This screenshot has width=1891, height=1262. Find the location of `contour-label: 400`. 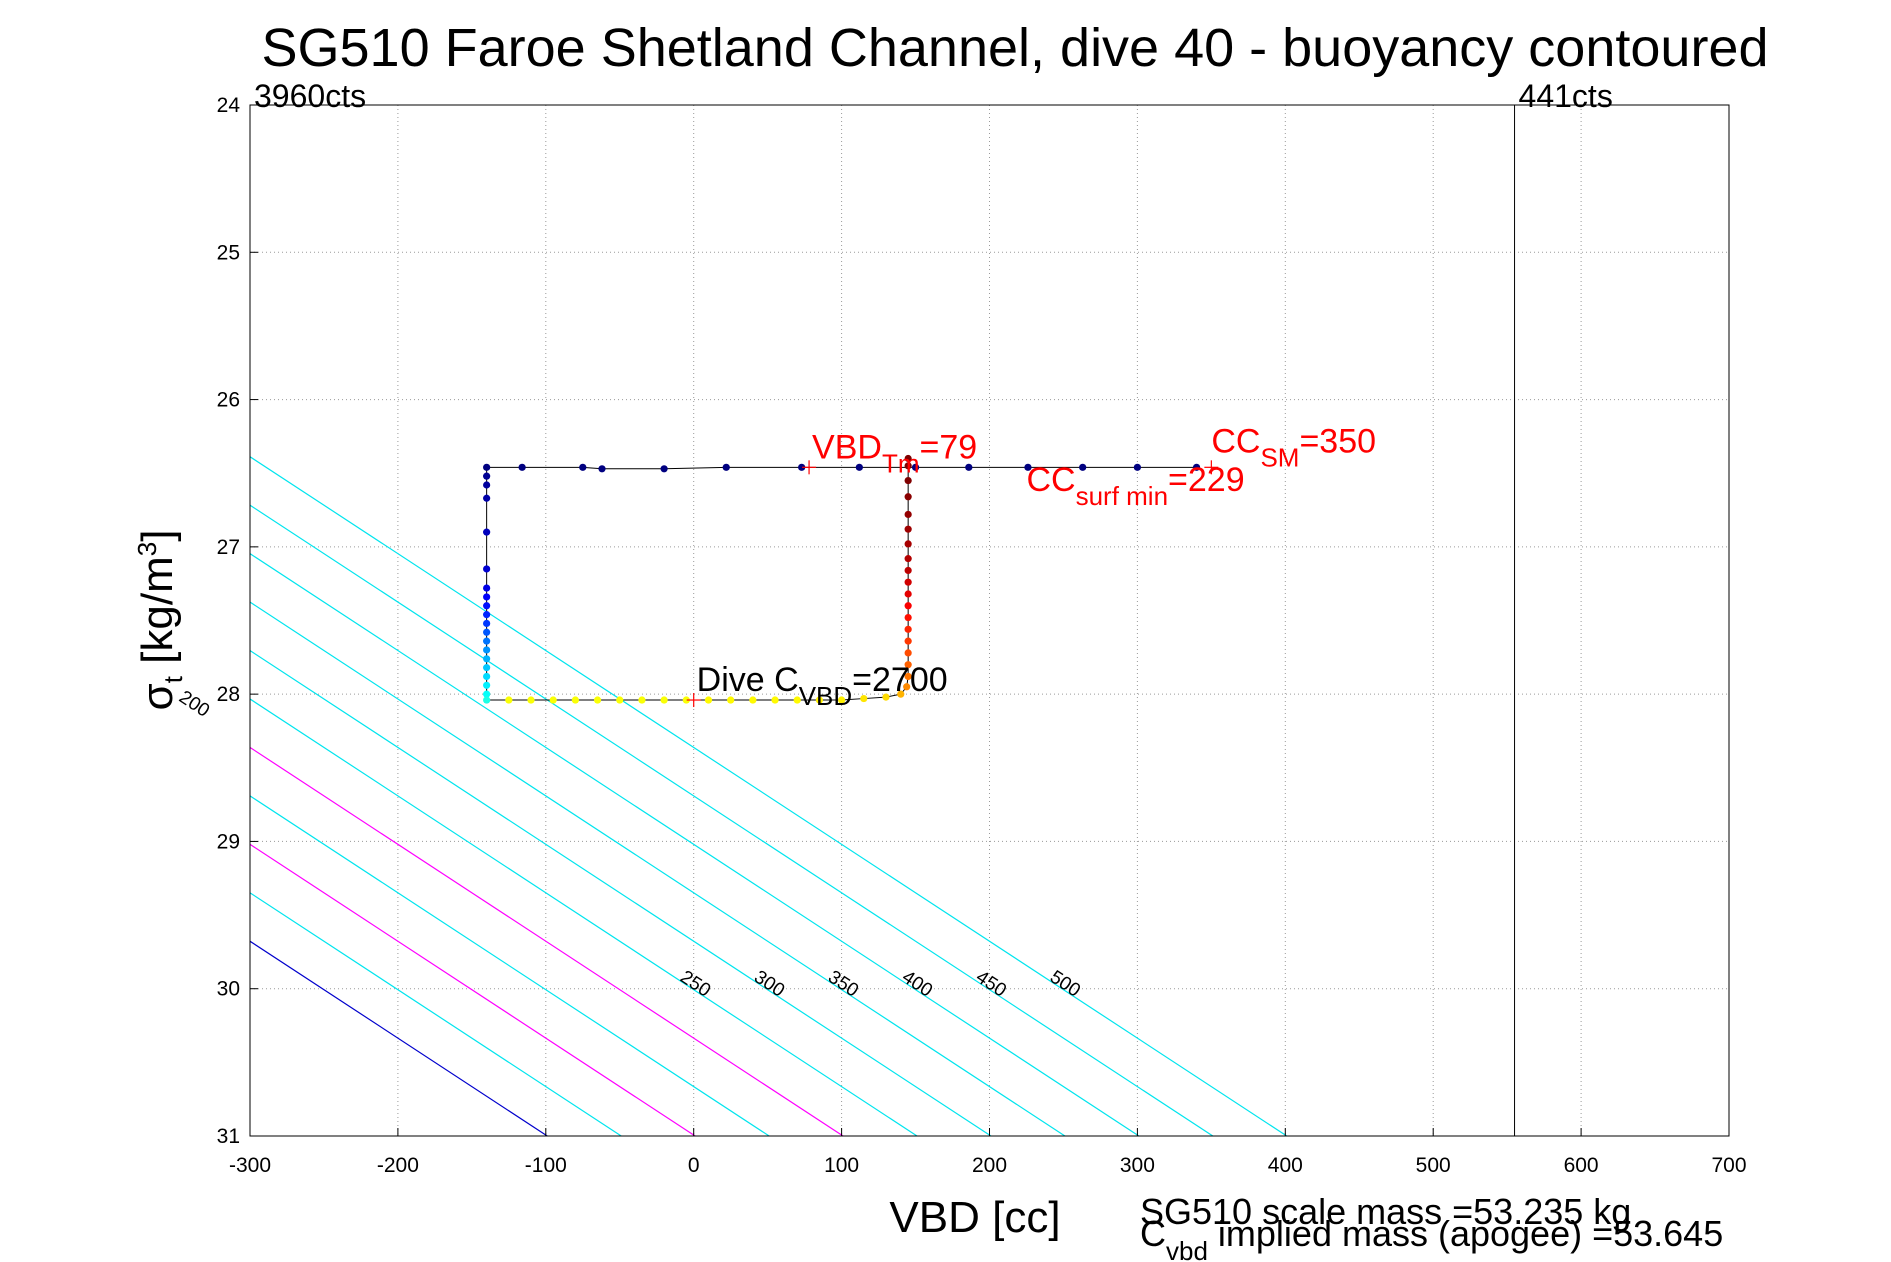

contour-label: 400 is located at coordinates (917, 984).